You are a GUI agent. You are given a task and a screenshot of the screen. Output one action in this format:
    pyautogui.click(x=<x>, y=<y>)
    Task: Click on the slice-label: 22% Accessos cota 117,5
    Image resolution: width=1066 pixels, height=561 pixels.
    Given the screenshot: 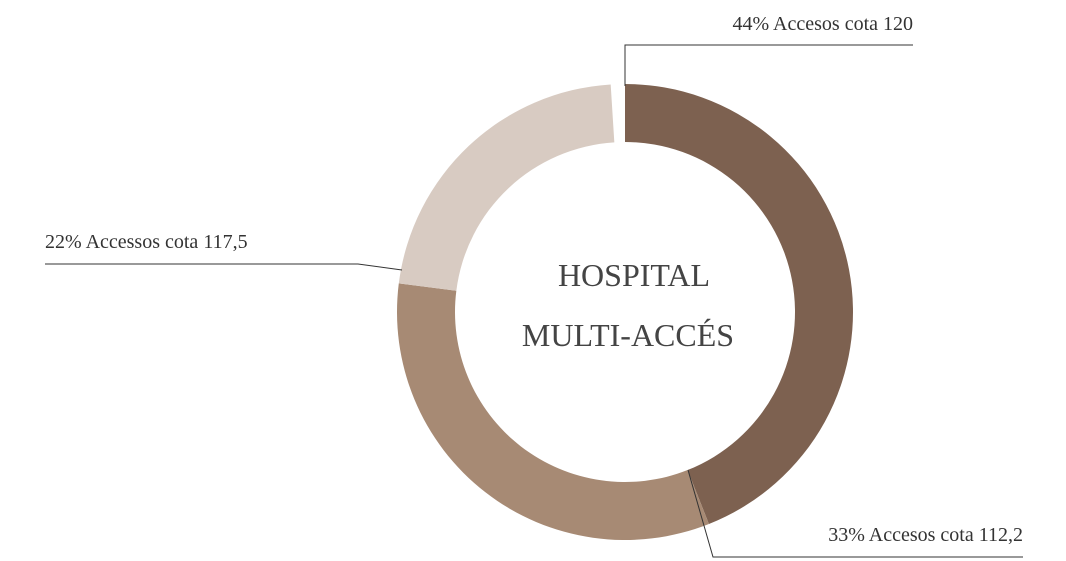 What is the action you would take?
    pyautogui.click(x=146, y=242)
    